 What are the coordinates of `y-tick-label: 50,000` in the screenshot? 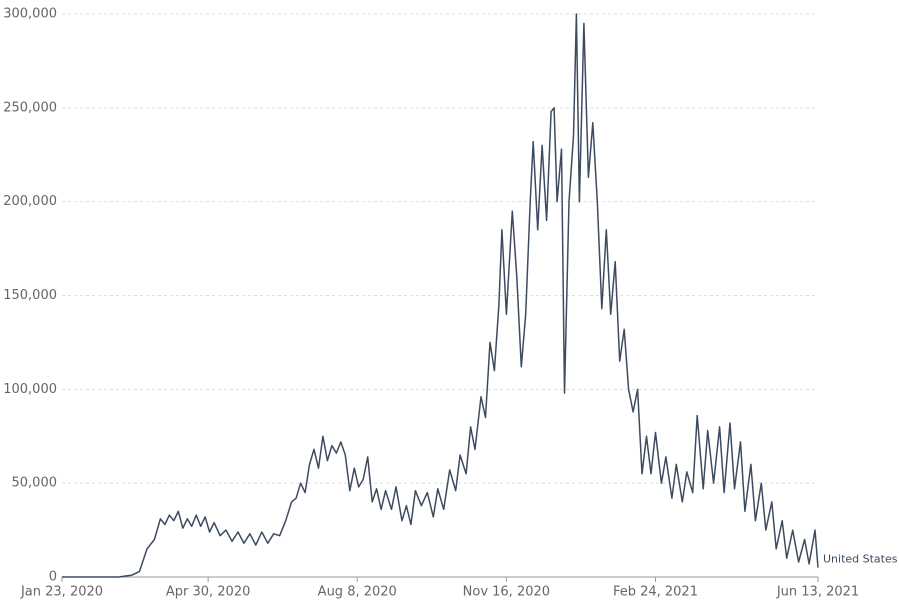 It's located at (35, 483).